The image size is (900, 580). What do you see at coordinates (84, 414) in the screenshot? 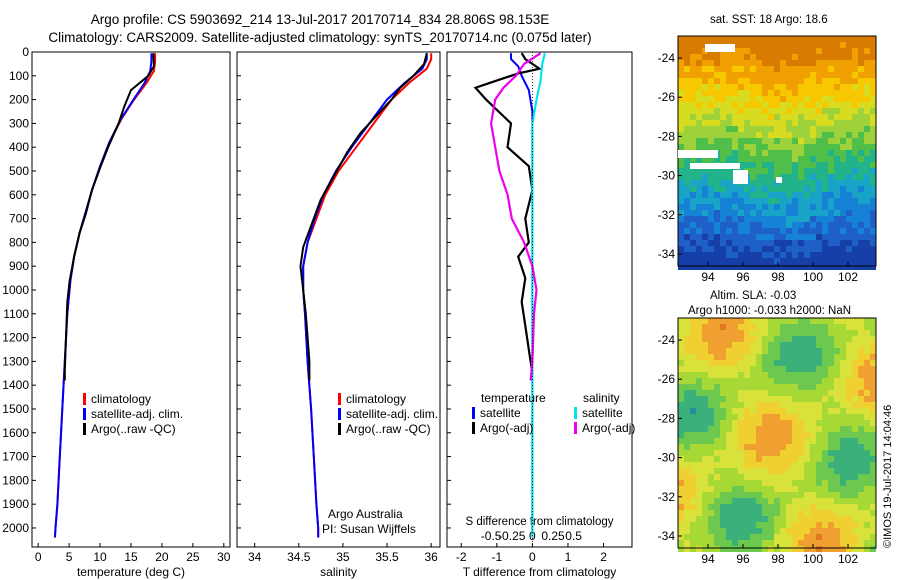
I see `temperature-legend-1-swatch` at bounding box center [84, 414].